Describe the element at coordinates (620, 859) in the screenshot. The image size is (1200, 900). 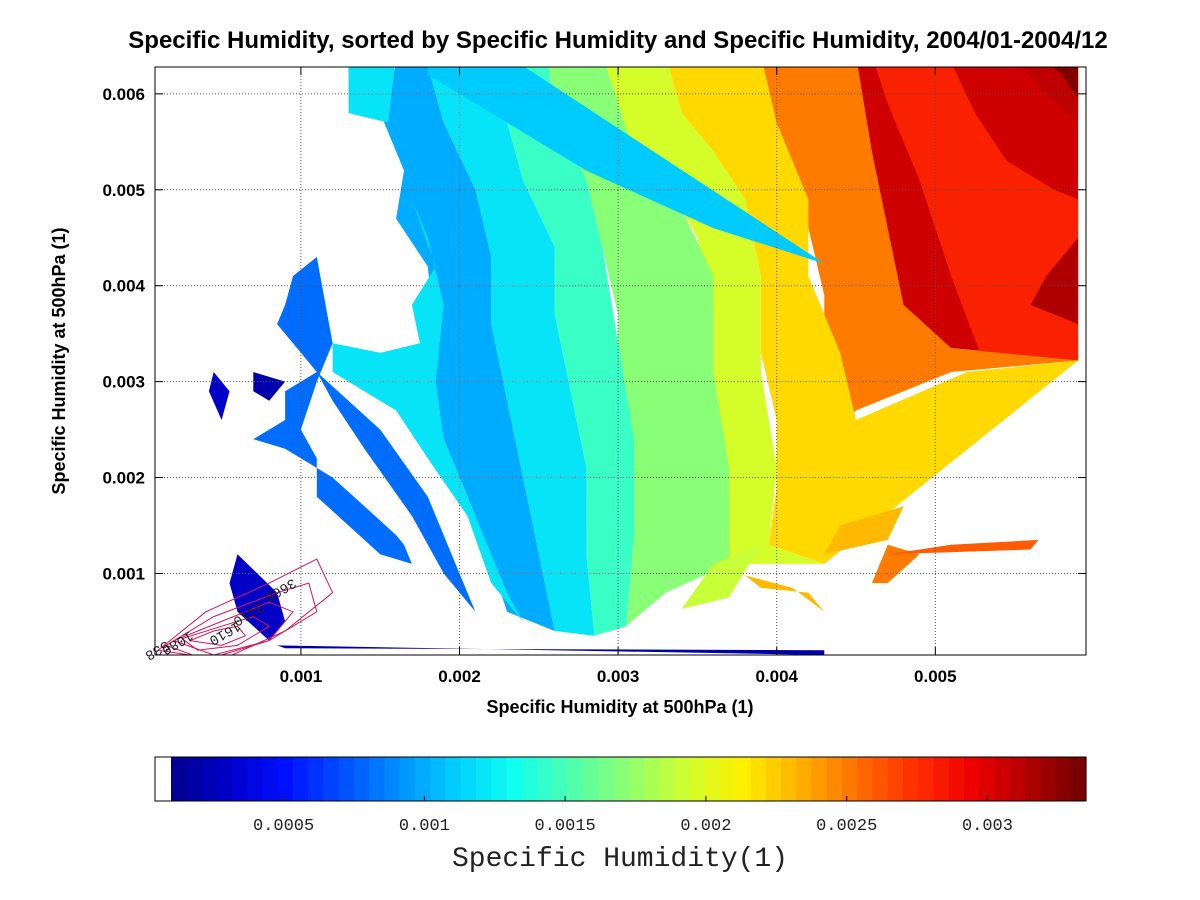
I see `colorbar-title: Specific Humidity(1)` at that location.